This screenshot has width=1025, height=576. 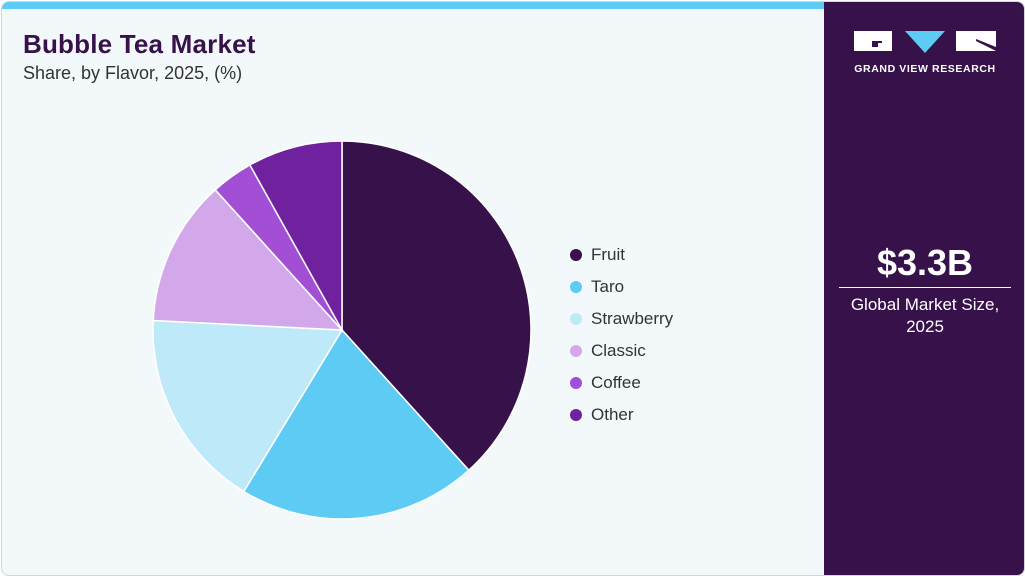 What do you see at coordinates (925, 69) in the screenshot?
I see `logo-text: GRAND VIEW RESEARCH` at bounding box center [925, 69].